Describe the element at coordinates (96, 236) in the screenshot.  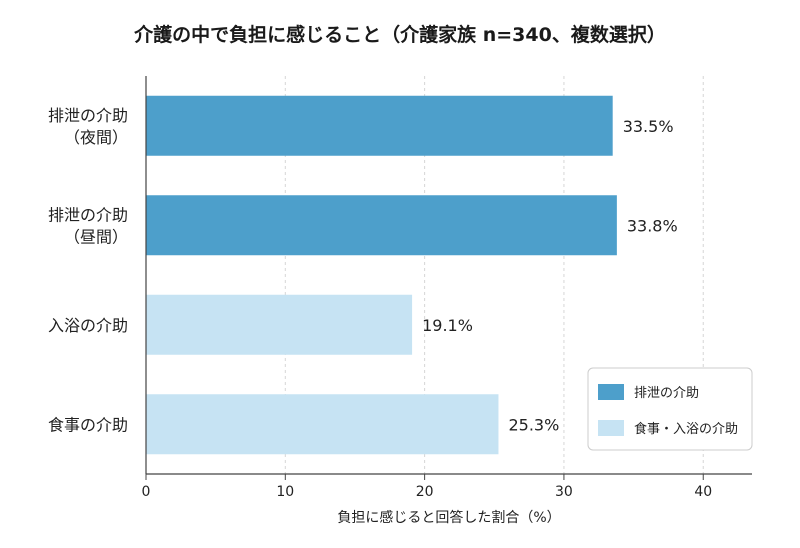
I see `category-label-1-1: （昼間）` at that location.